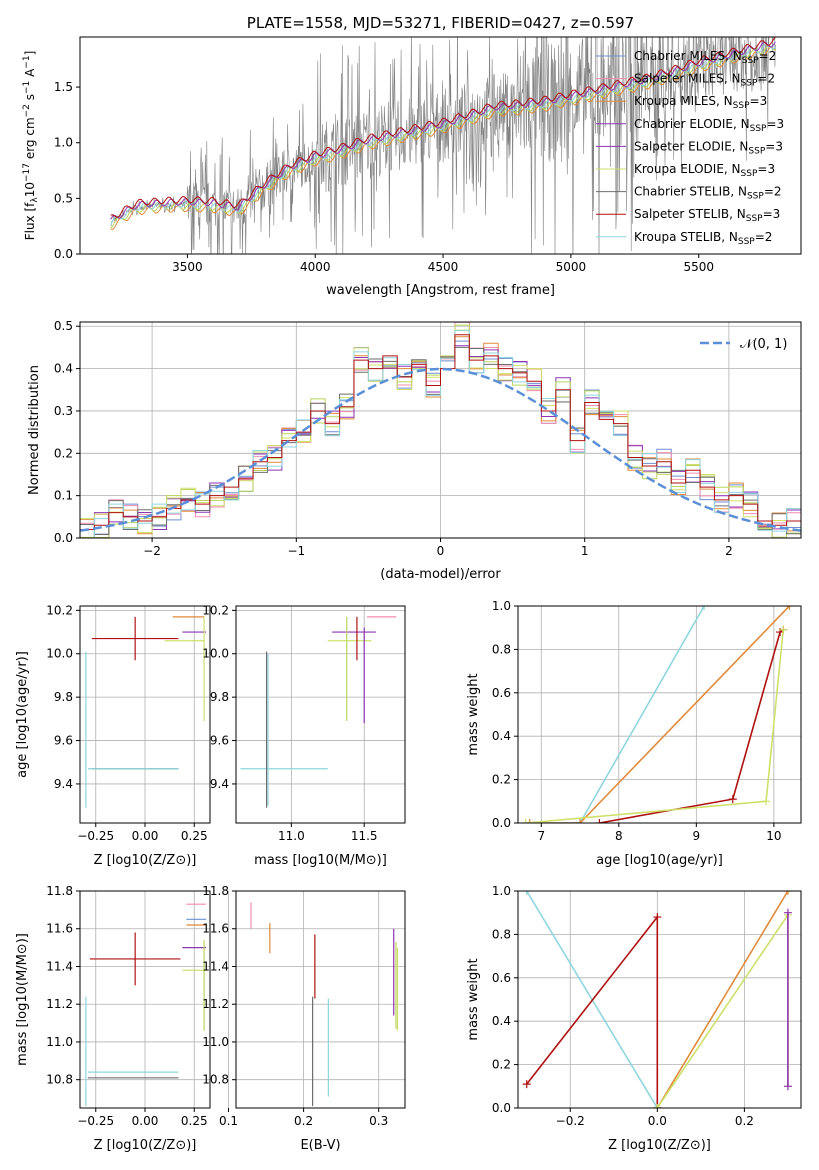 Image resolution: width=819 pixels, height=1170 pixels. Describe the element at coordinates (709, 125) in the screenshot. I see `legend-label: Chabrier ELODIE, NSSP=3` at that location.